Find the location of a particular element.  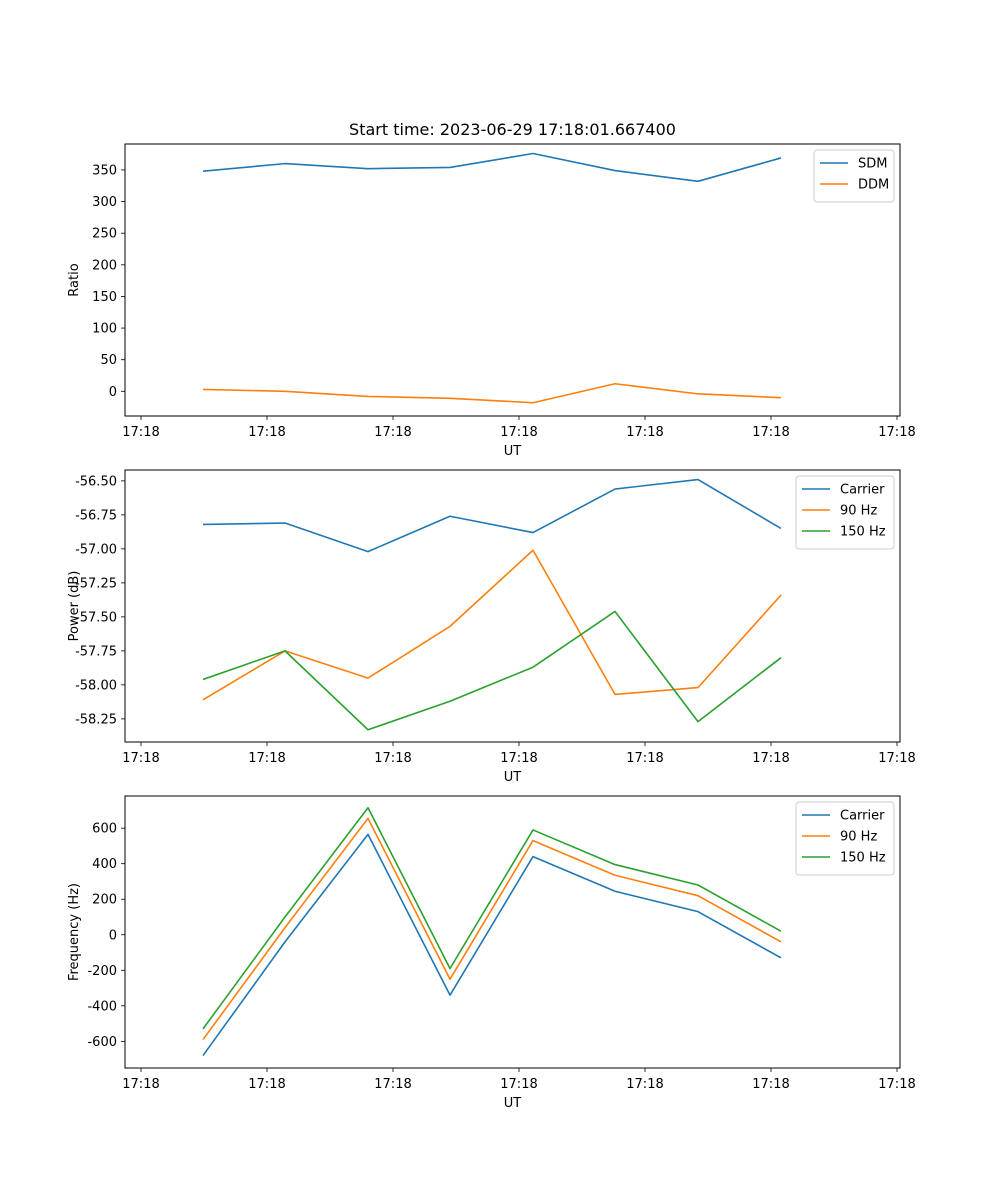

series-line-ddm is located at coordinates (492, 393).